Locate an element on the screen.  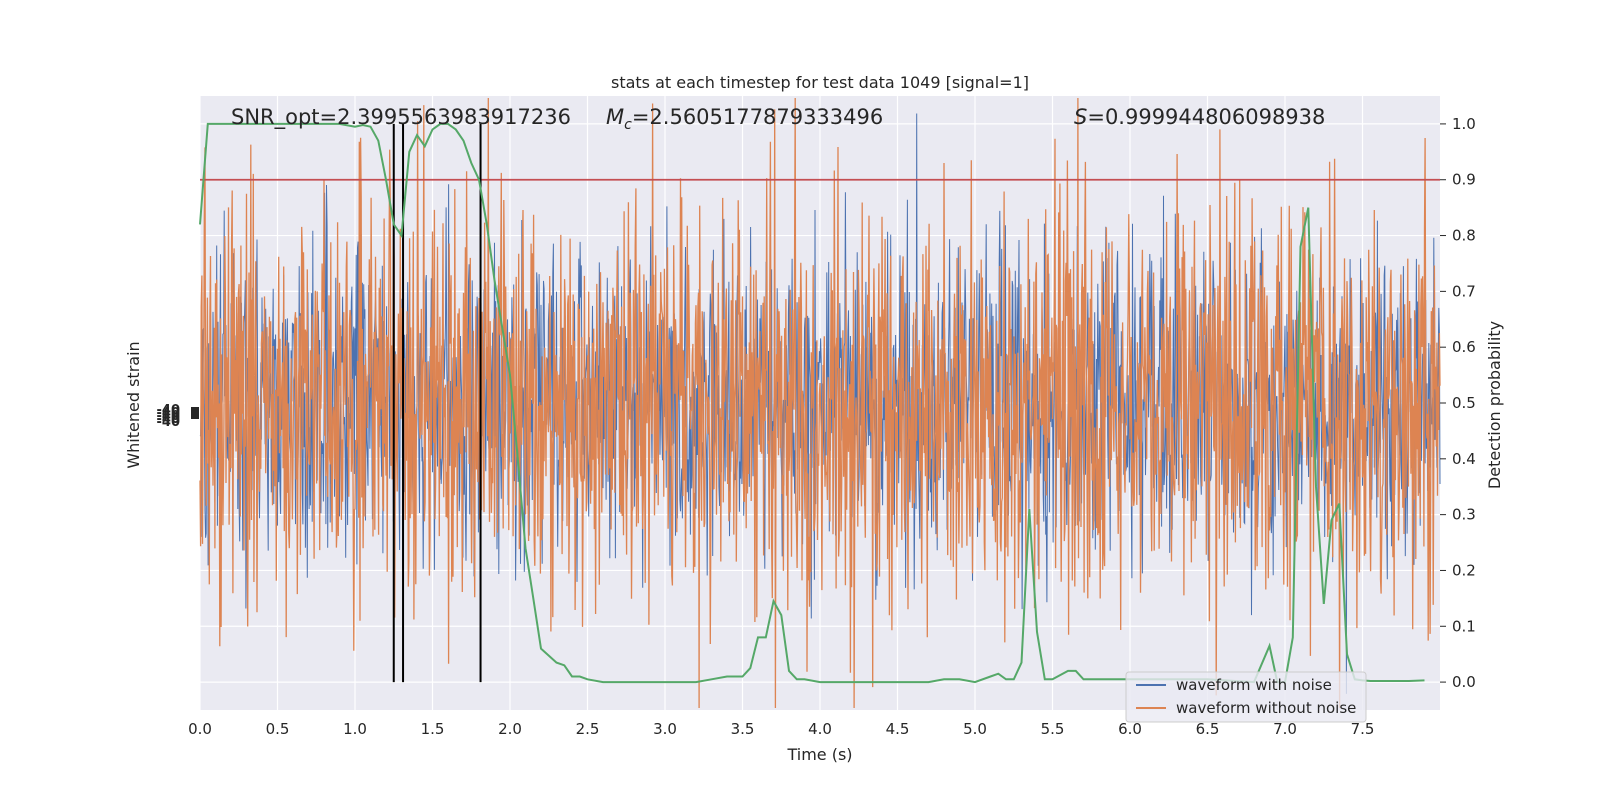
y-tick-label: 0.9 is located at coordinates (1464, 180).